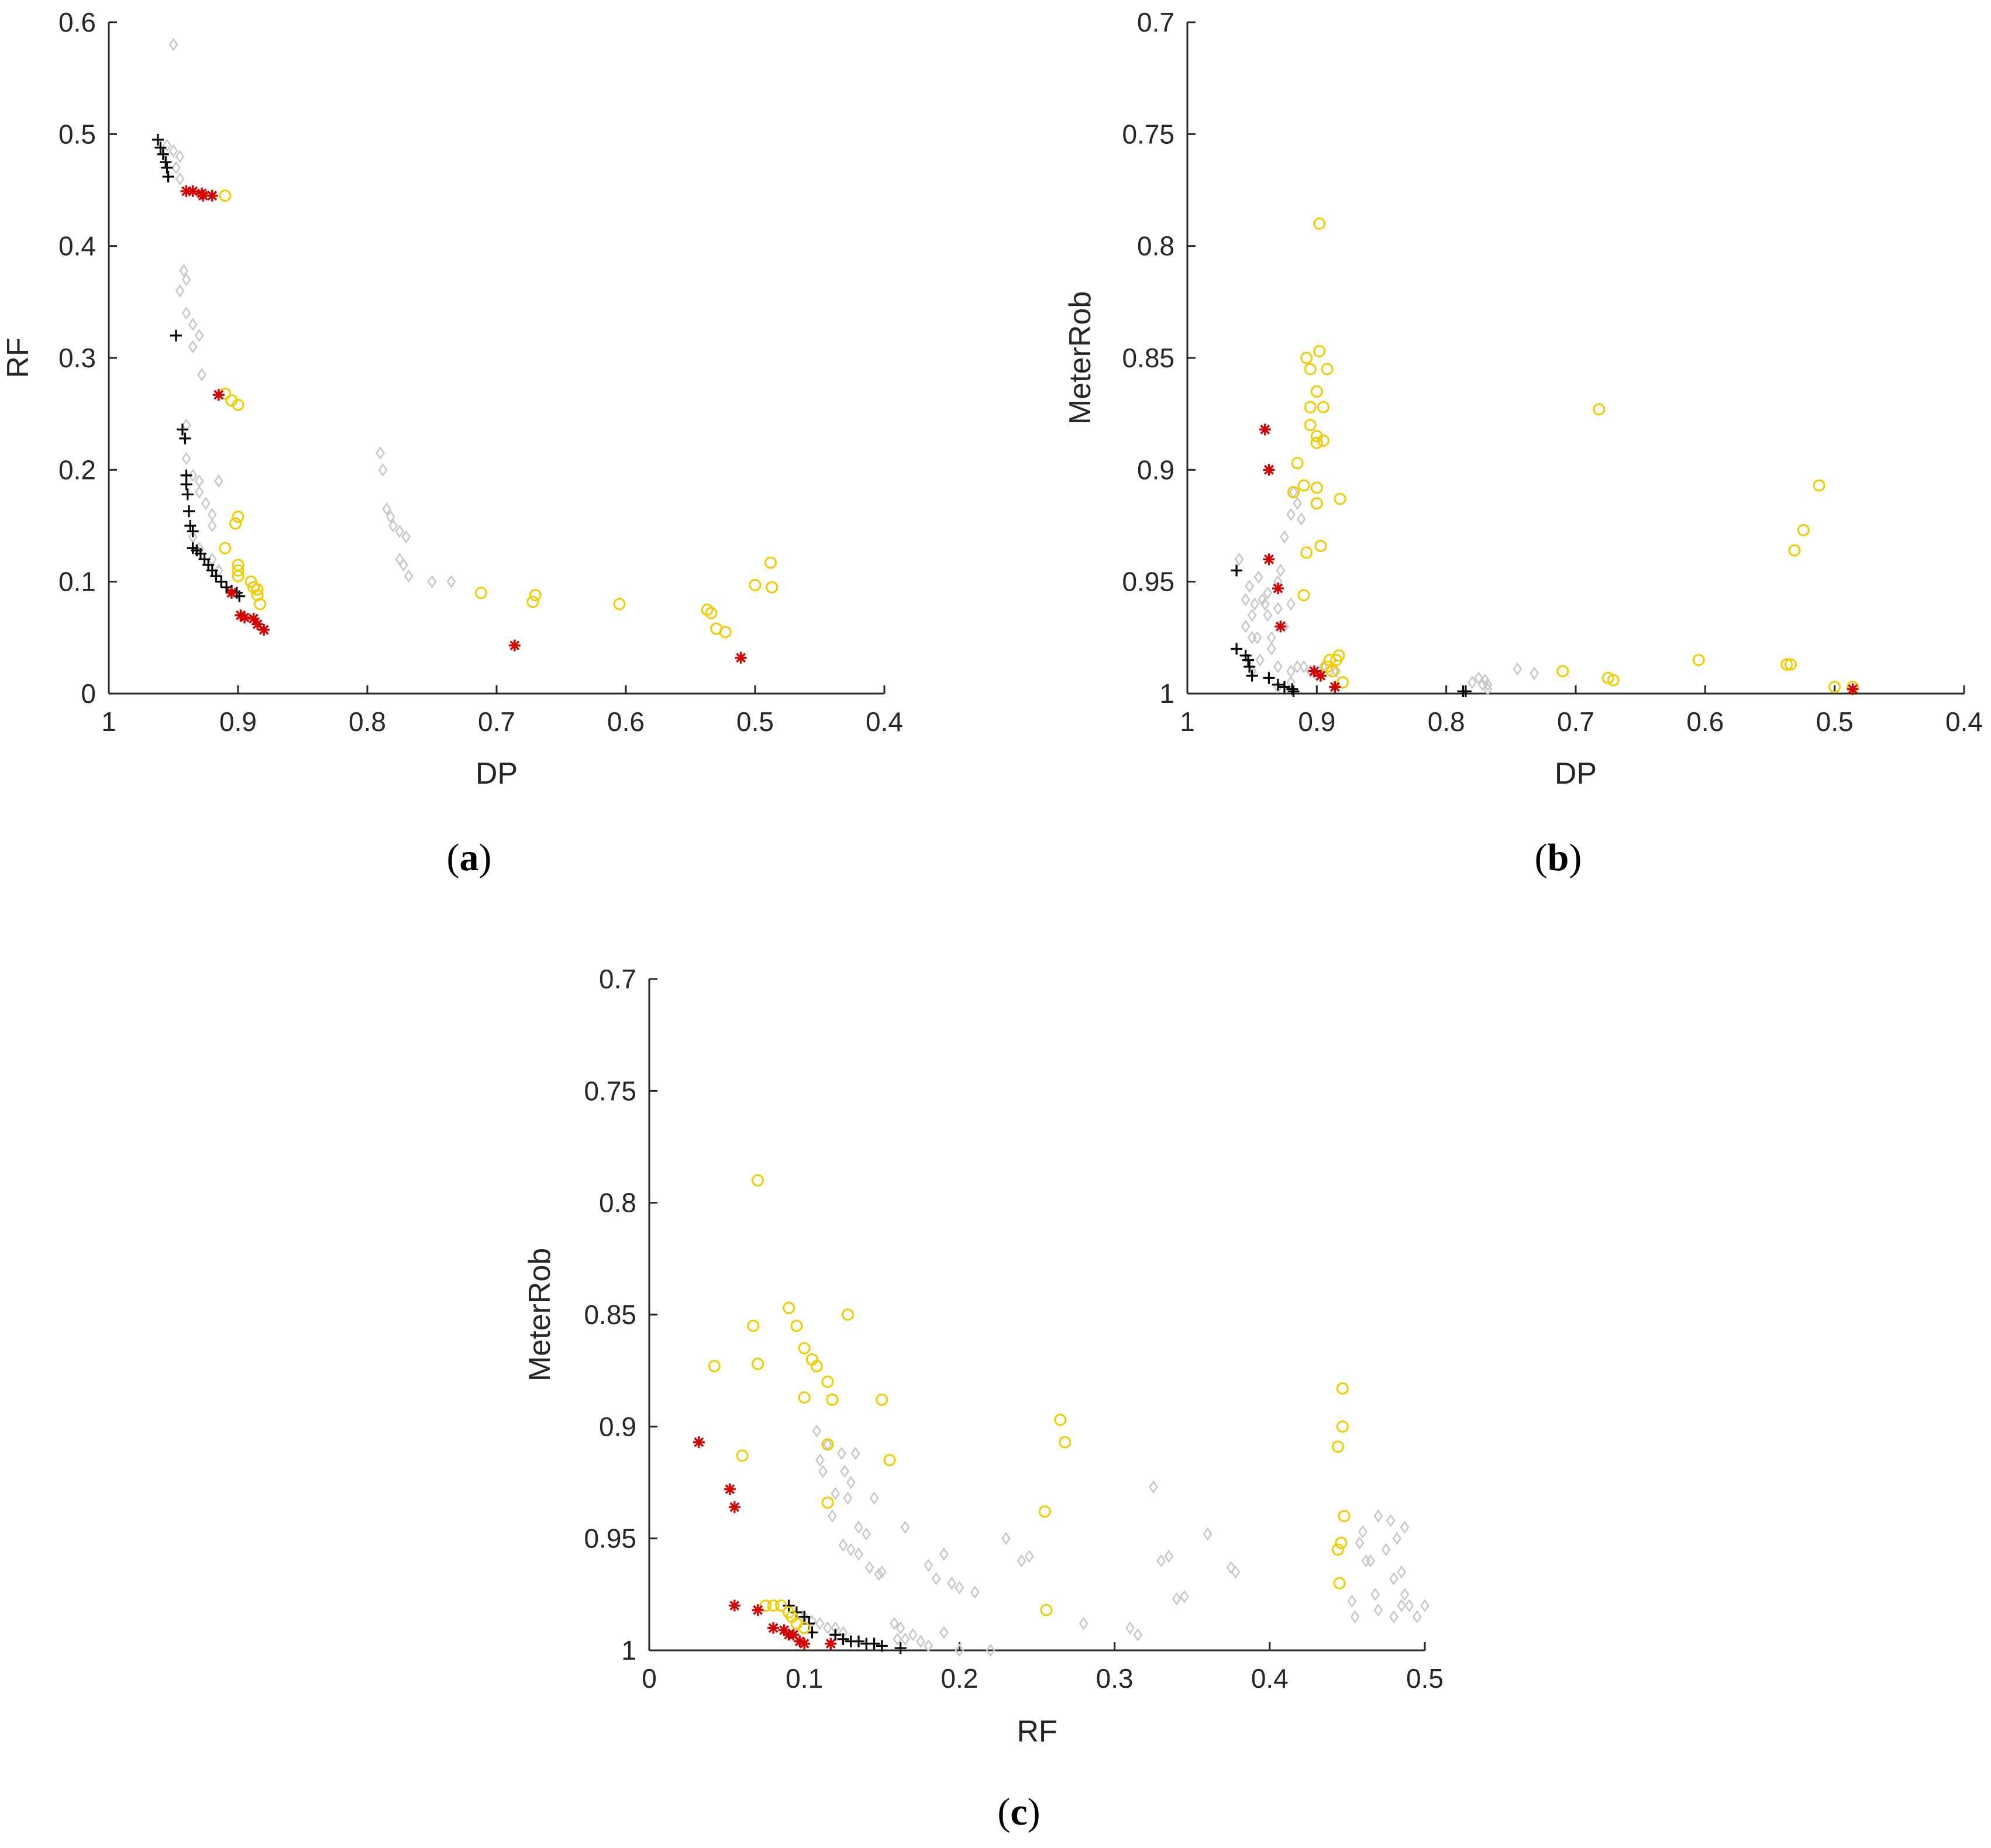  What do you see at coordinates (959, 1678) in the screenshot?
I see `x-tick-label: 0.2` at bounding box center [959, 1678].